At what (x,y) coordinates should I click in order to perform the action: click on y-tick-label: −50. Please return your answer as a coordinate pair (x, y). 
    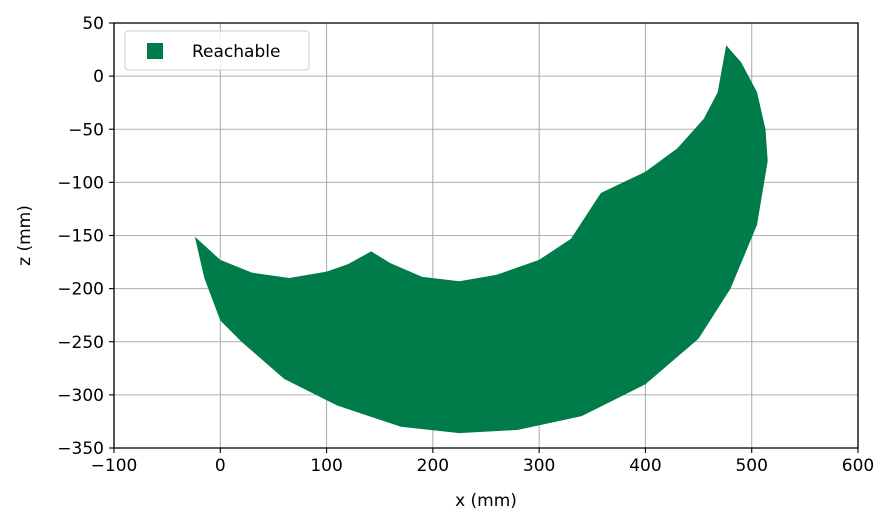
    Looking at the image, I should click on (86, 130).